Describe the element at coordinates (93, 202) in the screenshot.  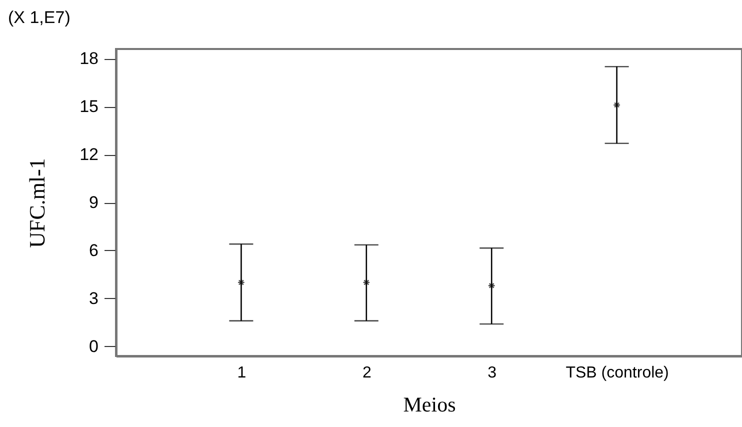
I see `y-tick-label: 9` at that location.